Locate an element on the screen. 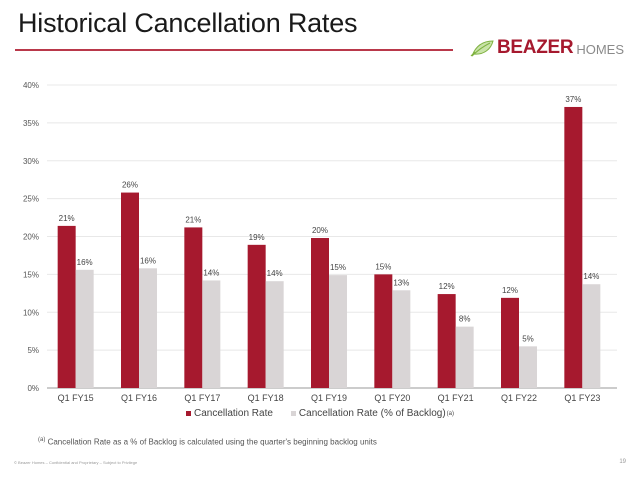 Image resolution: width=640 pixels, height=485 pixels. title-divider is located at coordinates (234, 50).